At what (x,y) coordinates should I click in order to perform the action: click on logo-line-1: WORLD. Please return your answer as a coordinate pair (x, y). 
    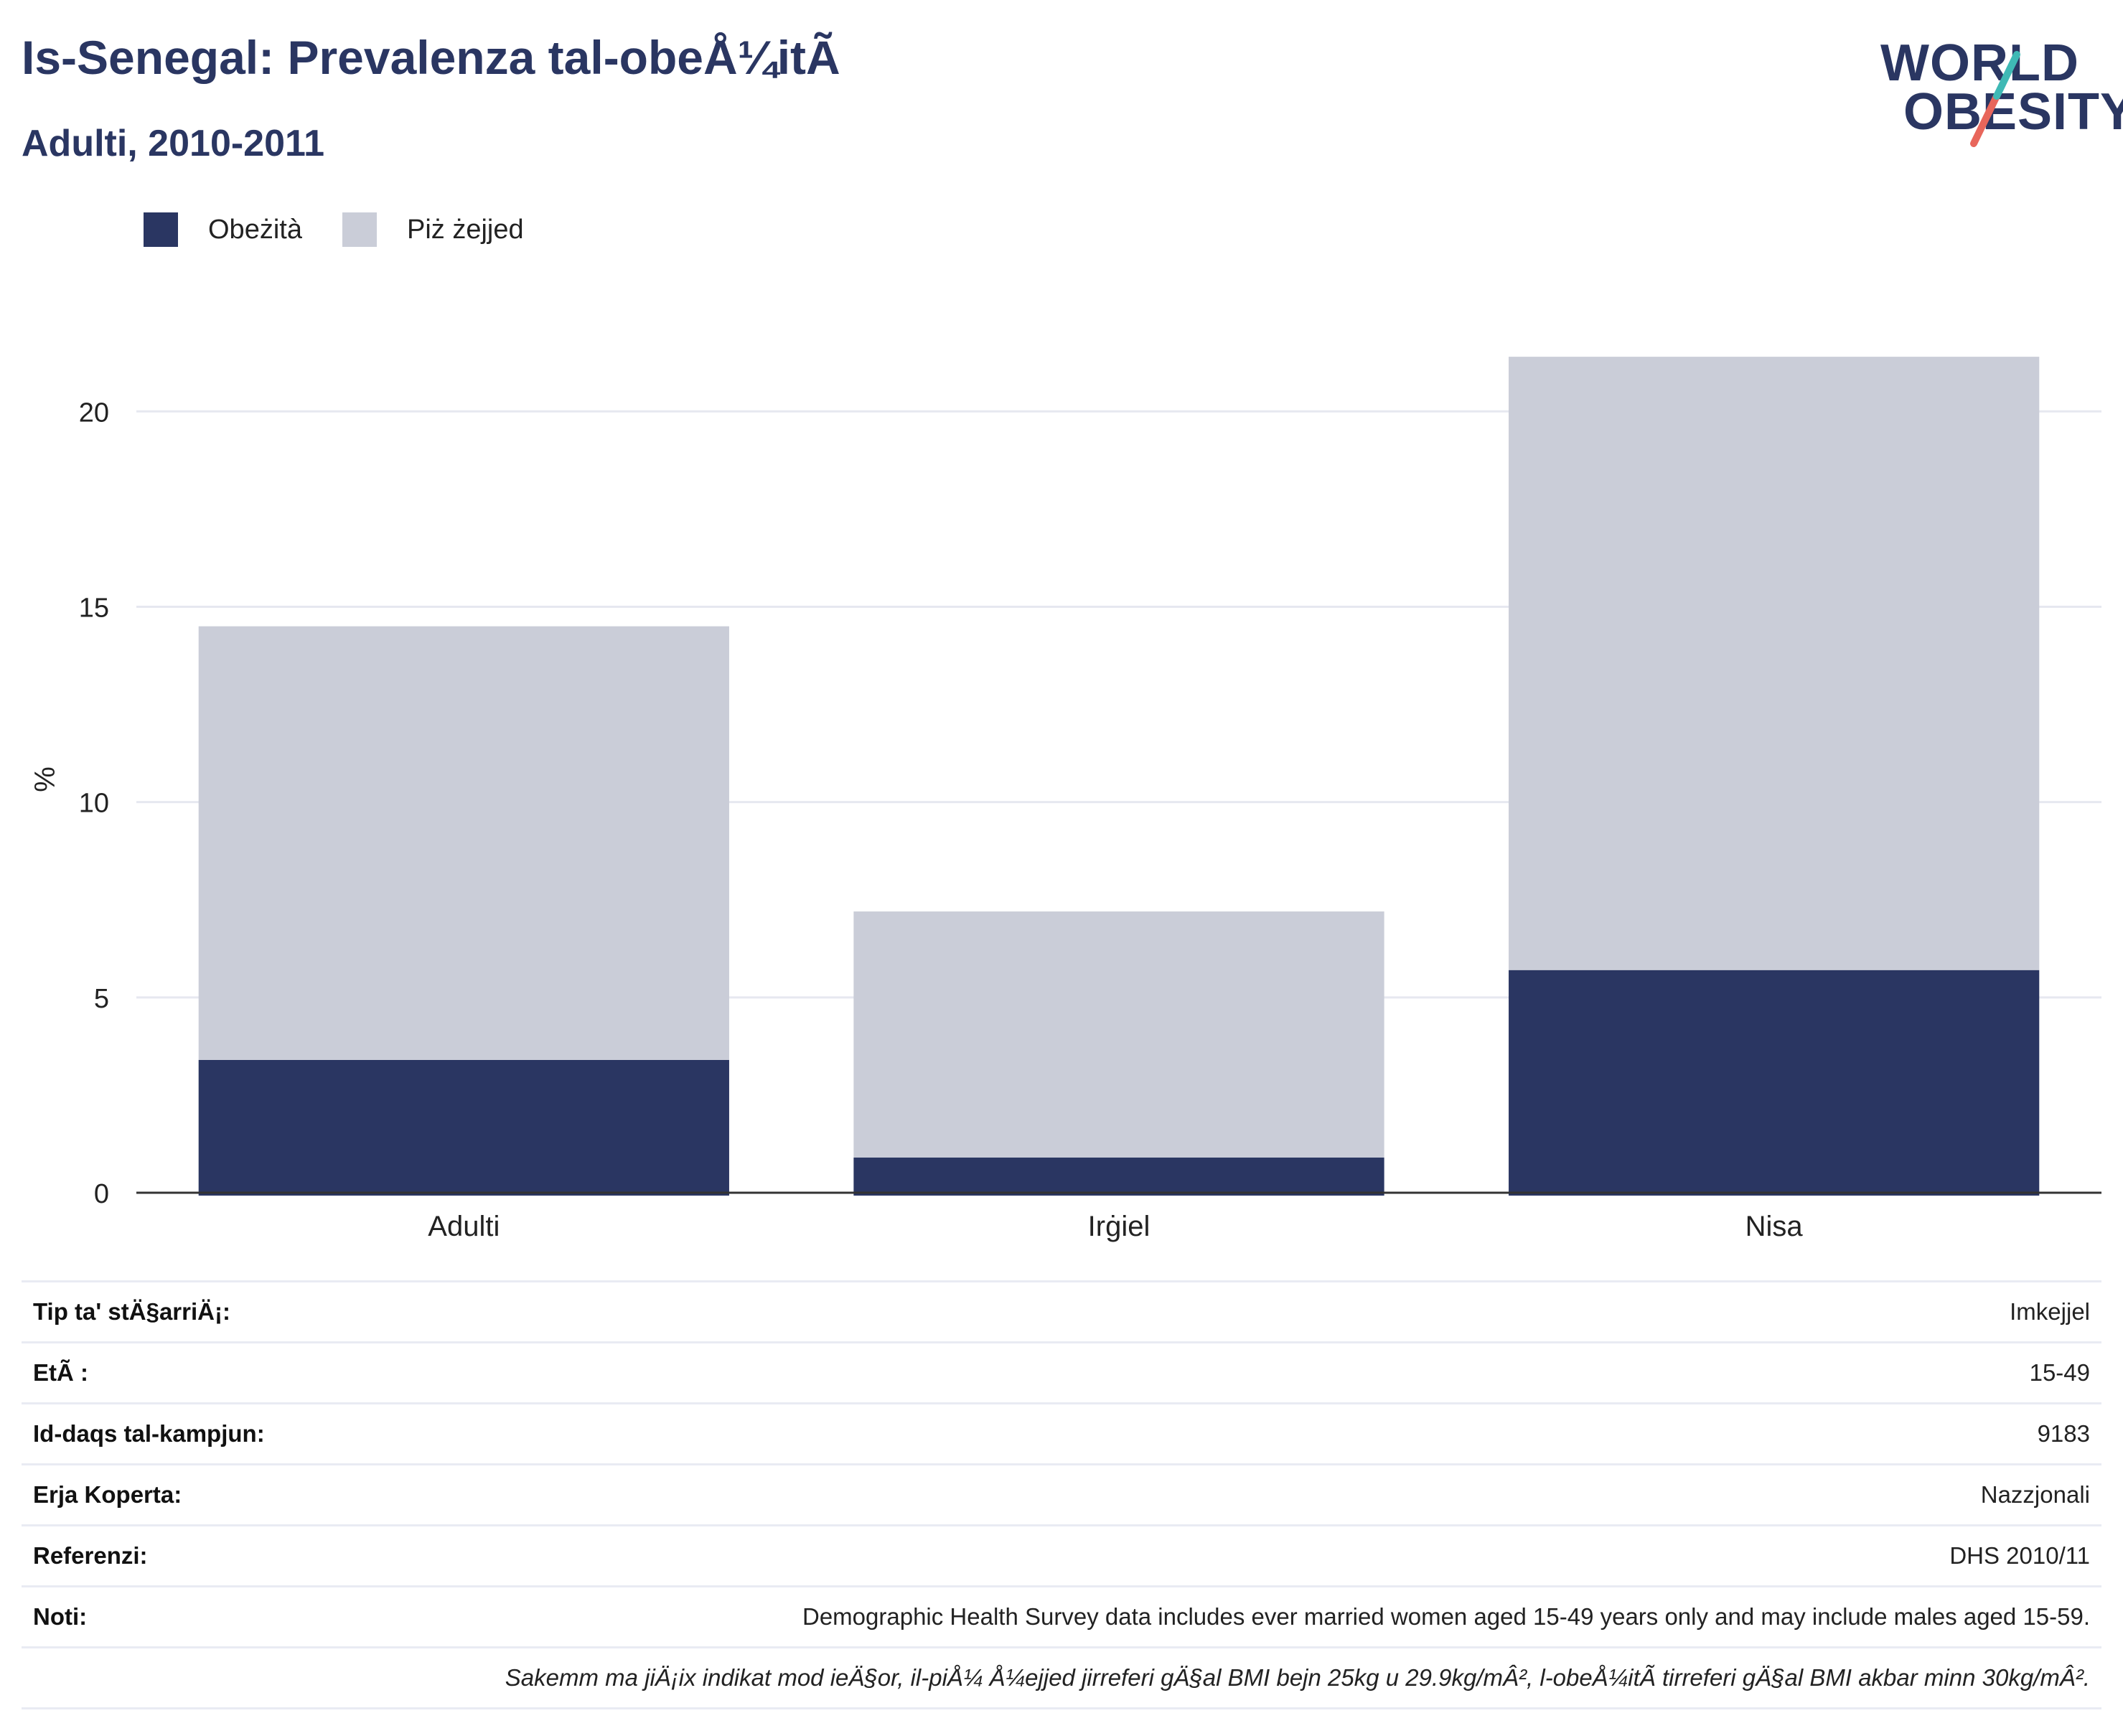
    Looking at the image, I should click on (1979, 63).